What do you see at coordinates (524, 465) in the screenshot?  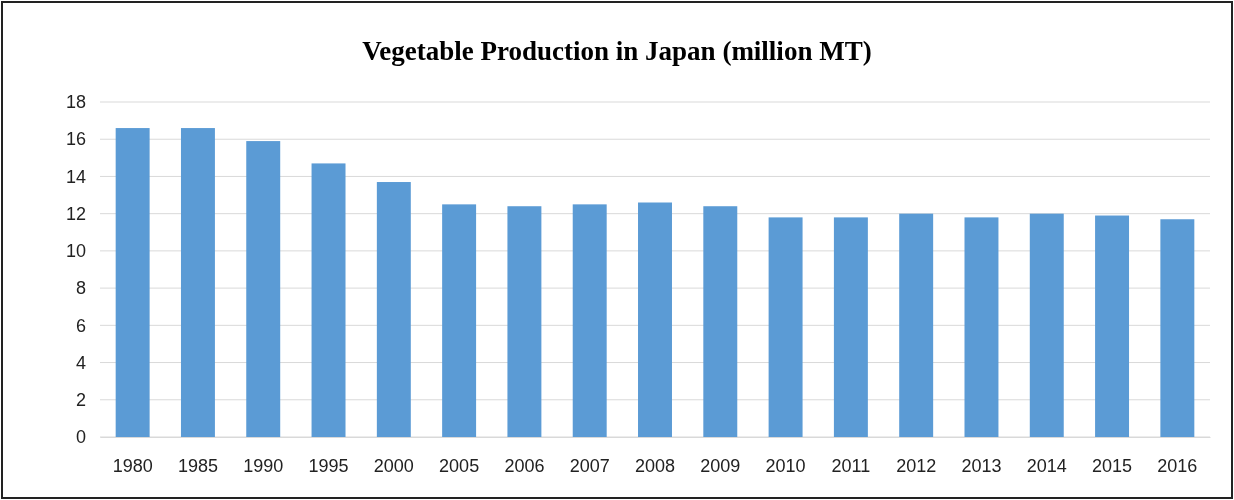 I see `x-tick-label: 2006` at bounding box center [524, 465].